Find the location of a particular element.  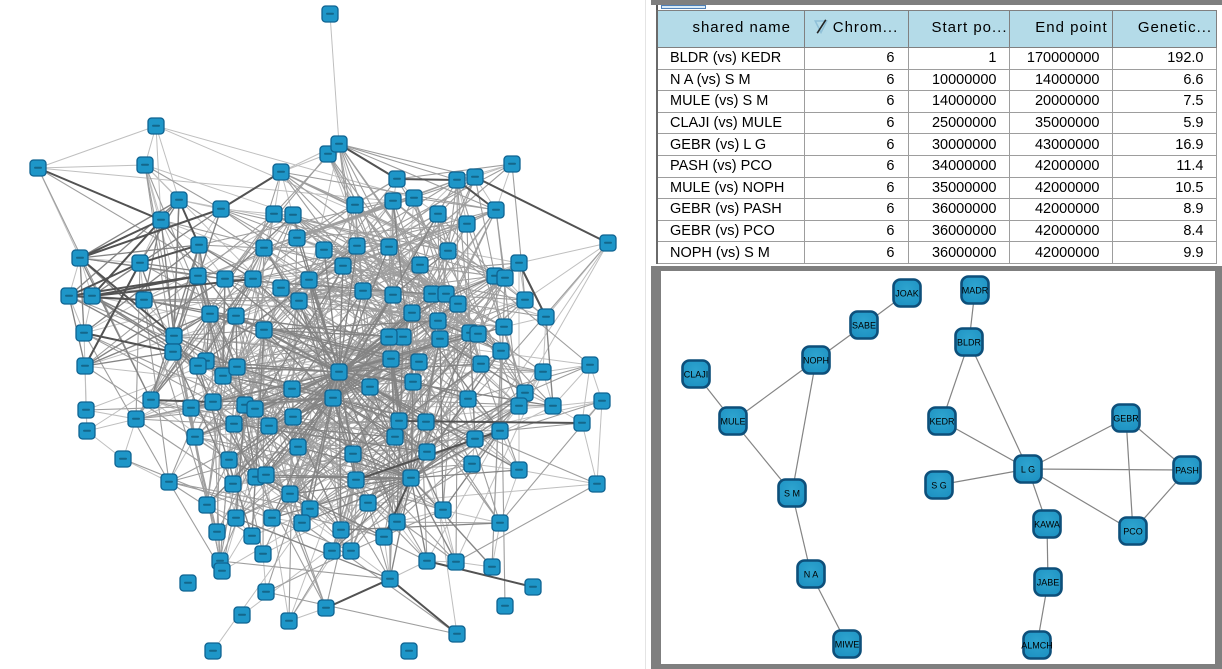

svg-text: MIWE is located at coordinates (847, 645).